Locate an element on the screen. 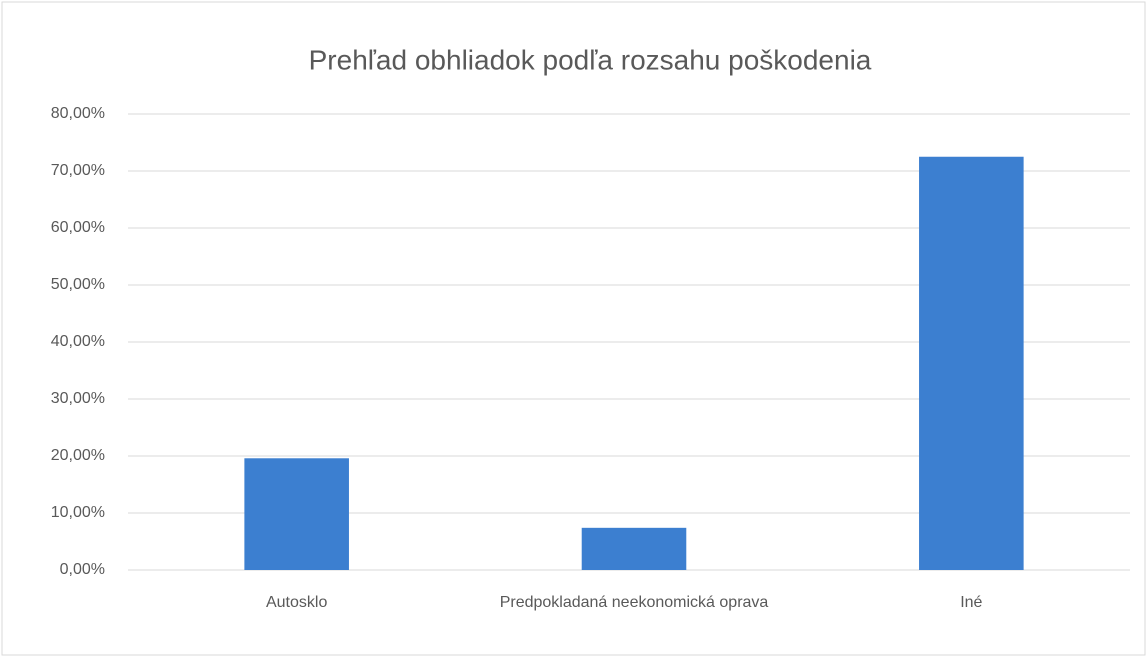  y-tick-label: 30,00% is located at coordinates (78, 398).